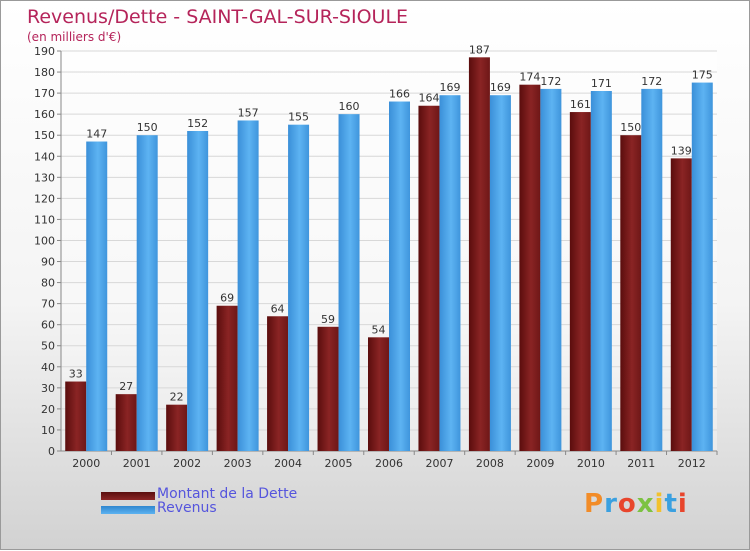 The width and height of the screenshot is (750, 551). I want to click on y-tick-label: 0, so click(51, 451).